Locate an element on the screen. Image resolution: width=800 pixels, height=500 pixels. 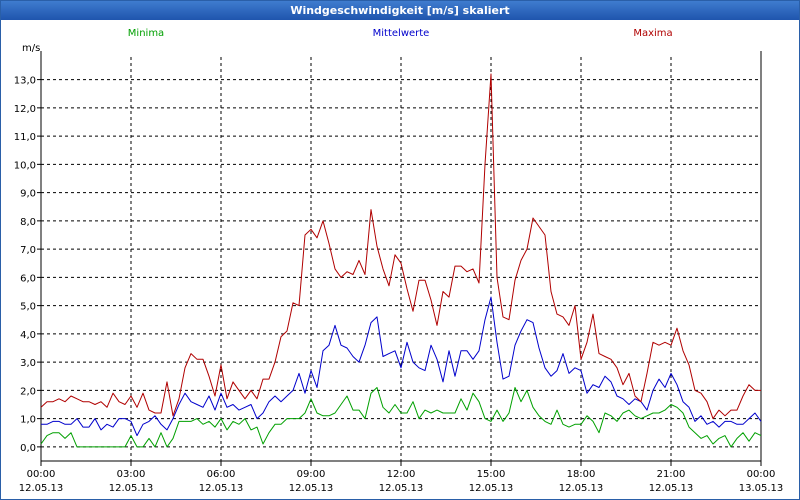
y-tick-label: 10,0 is located at coordinates (25, 165).